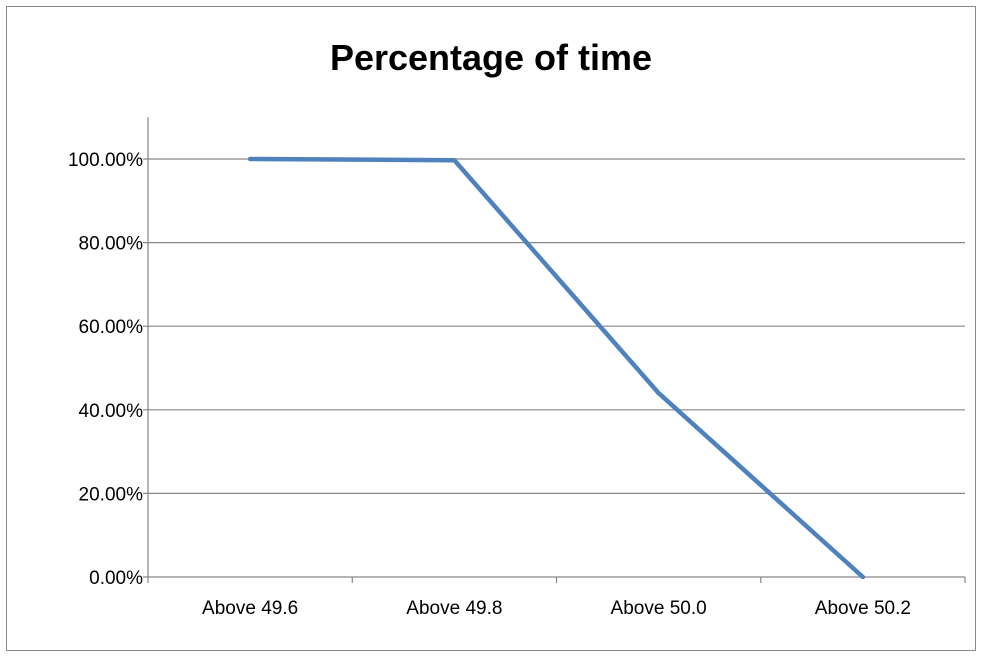 The width and height of the screenshot is (984, 656). Describe the element at coordinates (659, 608) in the screenshot. I see `x-tick-label: Above 50.0` at that location.